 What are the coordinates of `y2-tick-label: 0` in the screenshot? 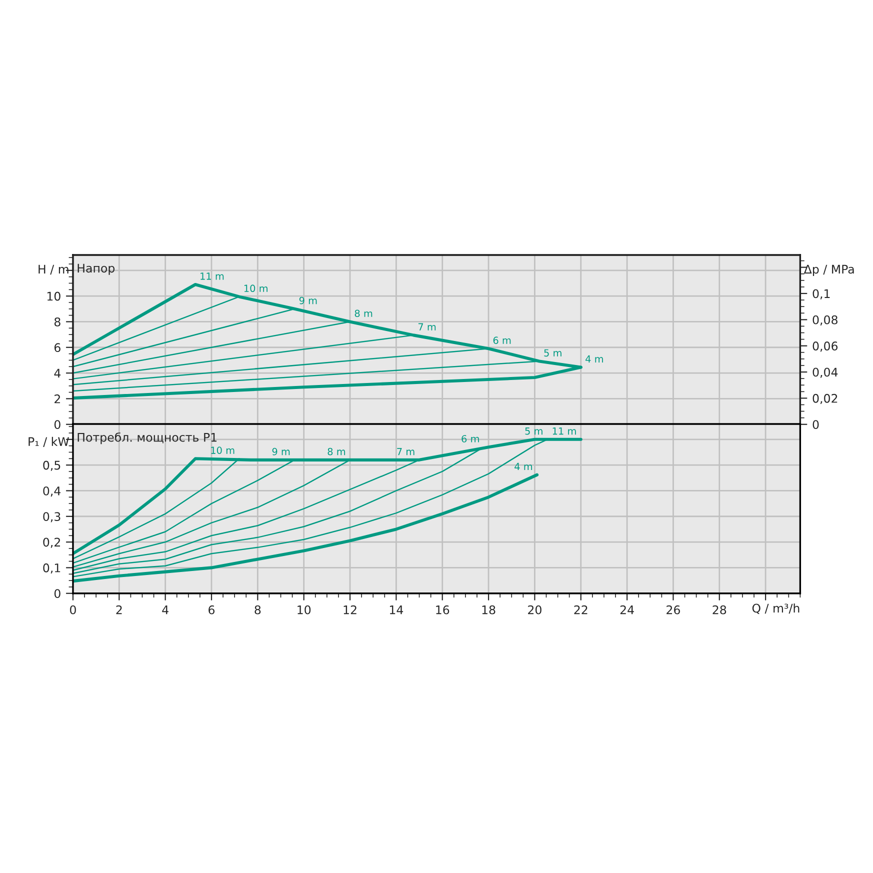 It's located at (815, 425).